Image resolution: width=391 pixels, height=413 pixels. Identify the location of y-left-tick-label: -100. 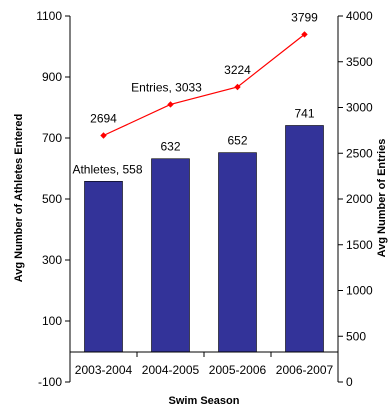
(50, 382).